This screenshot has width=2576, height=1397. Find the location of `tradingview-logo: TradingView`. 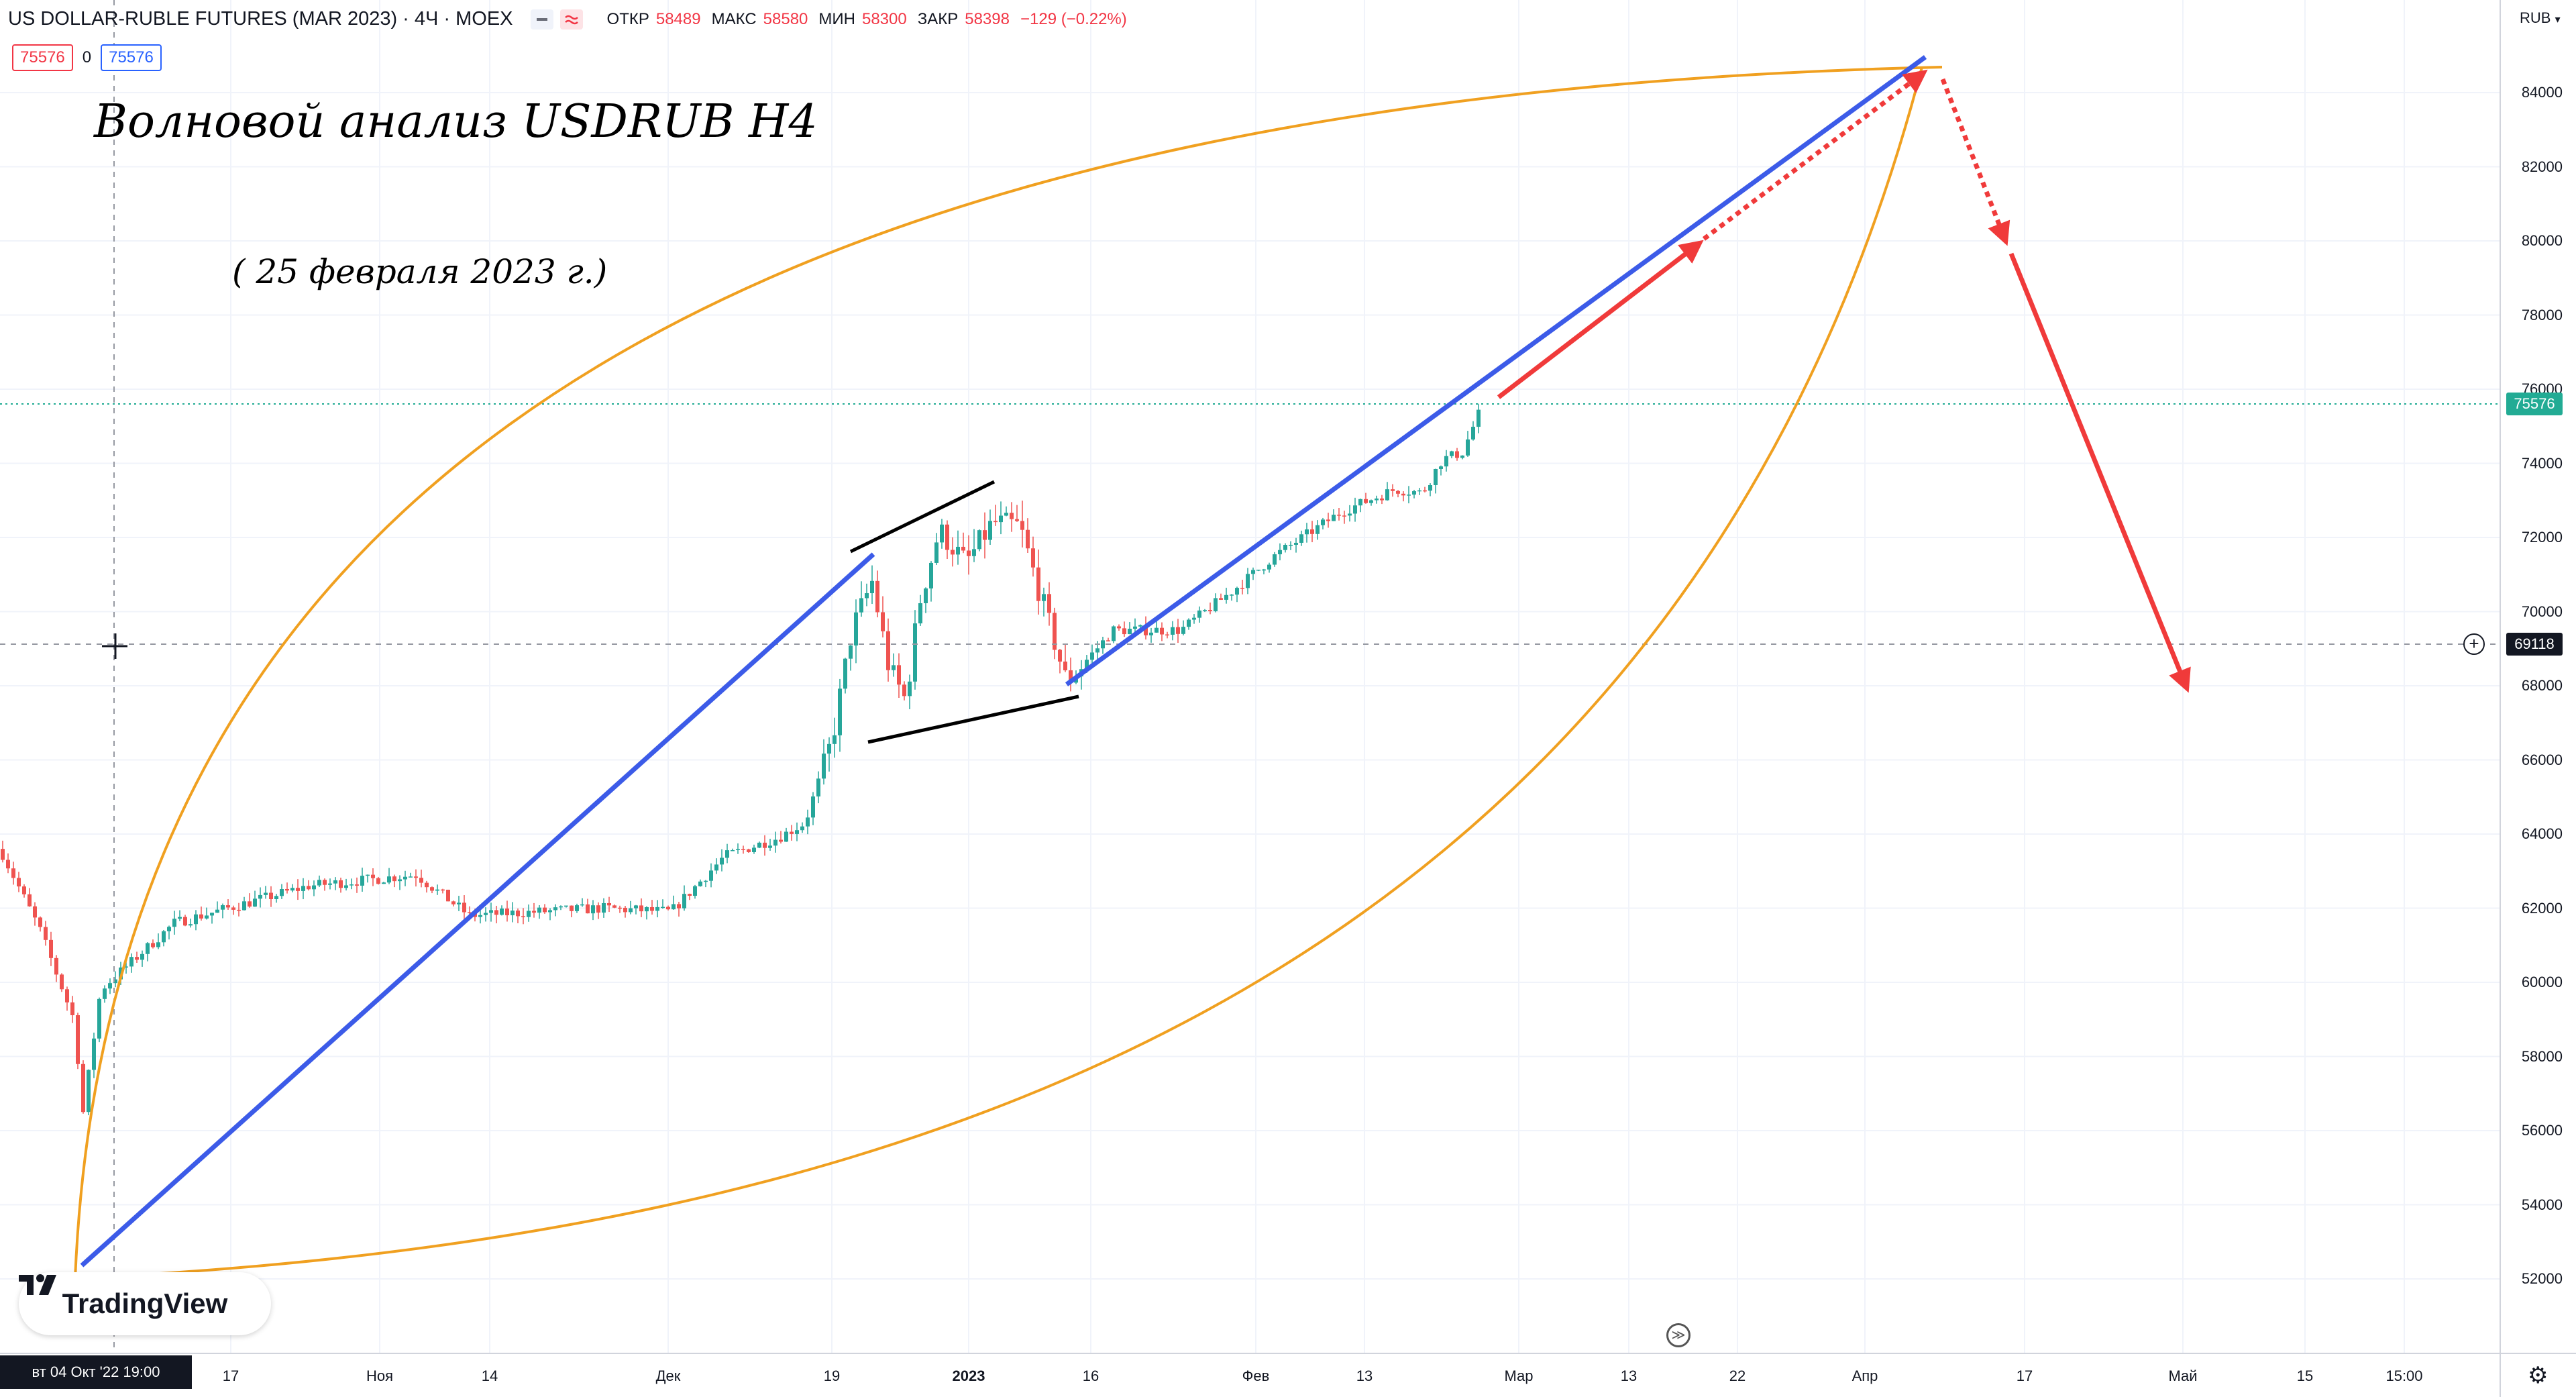

tradingview-logo: TradingView is located at coordinates (145, 1304).